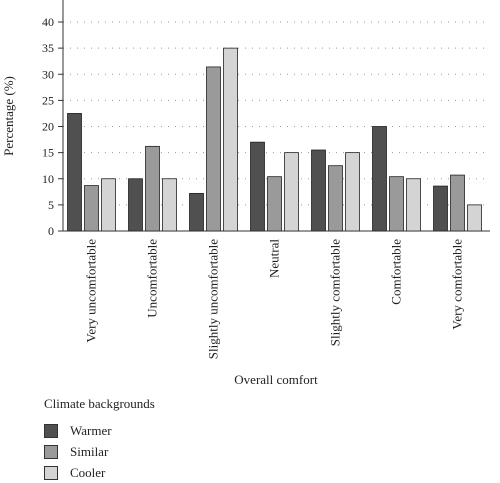  Describe the element at coordinates (396, 272) in the screenshot. I see `x-tick-label: Comfortable` at that location.